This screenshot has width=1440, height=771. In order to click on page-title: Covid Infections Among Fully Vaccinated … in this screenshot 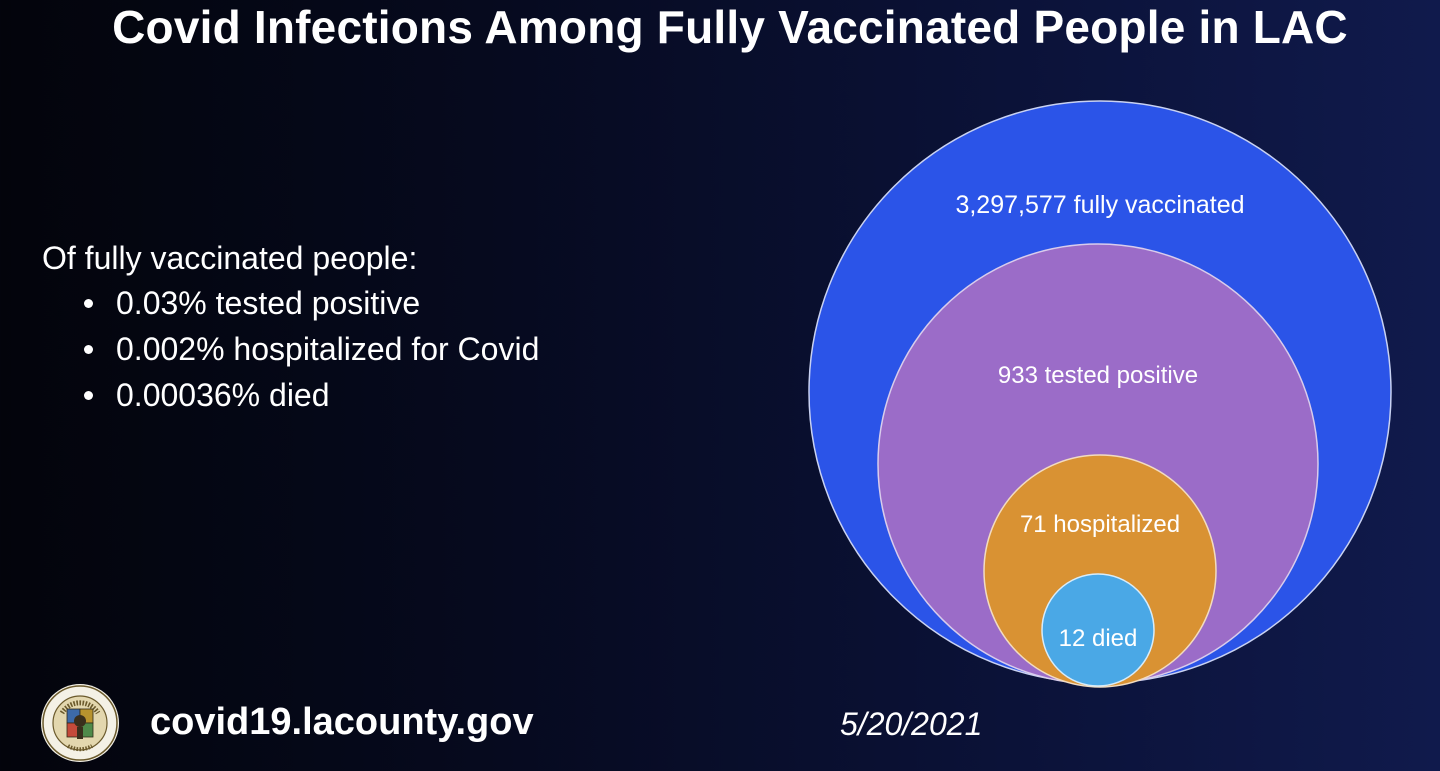, I will do `click(730, 27)`.